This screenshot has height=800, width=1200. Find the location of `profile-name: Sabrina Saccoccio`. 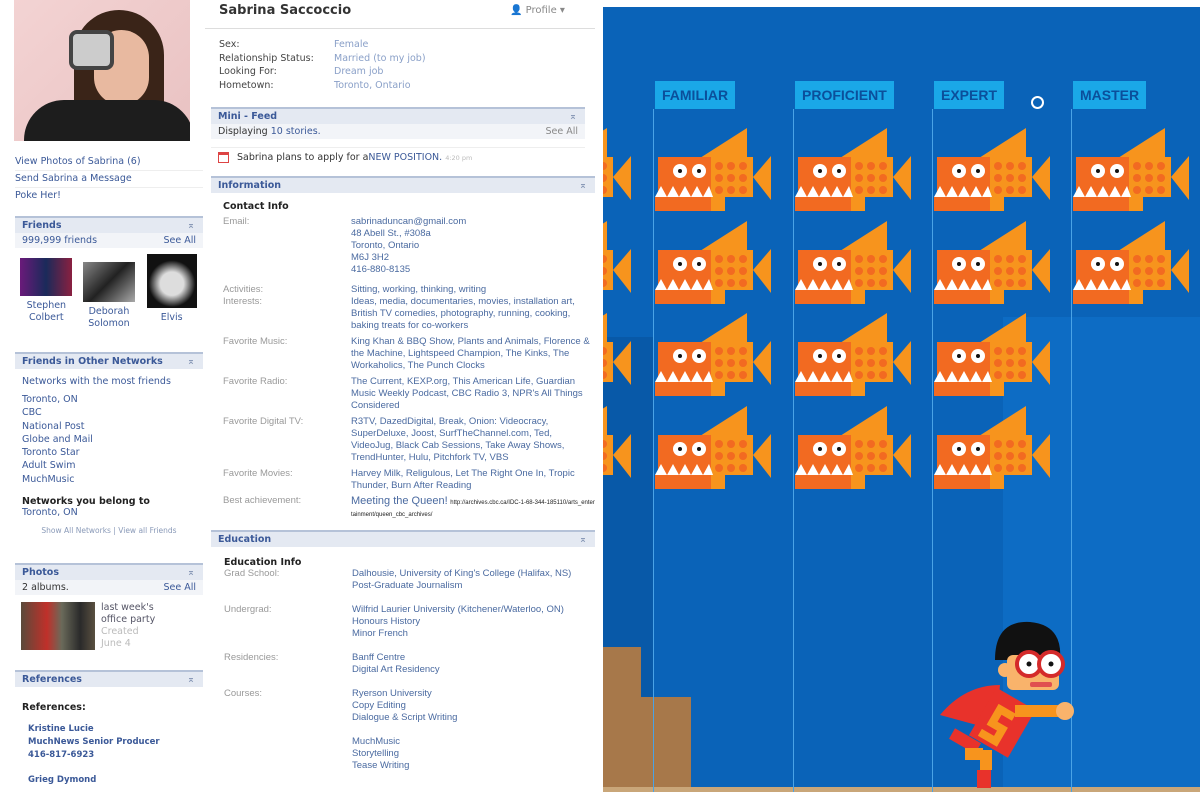

profile-name: Sabrina Saccoccio is located at coordinates (285, 10).